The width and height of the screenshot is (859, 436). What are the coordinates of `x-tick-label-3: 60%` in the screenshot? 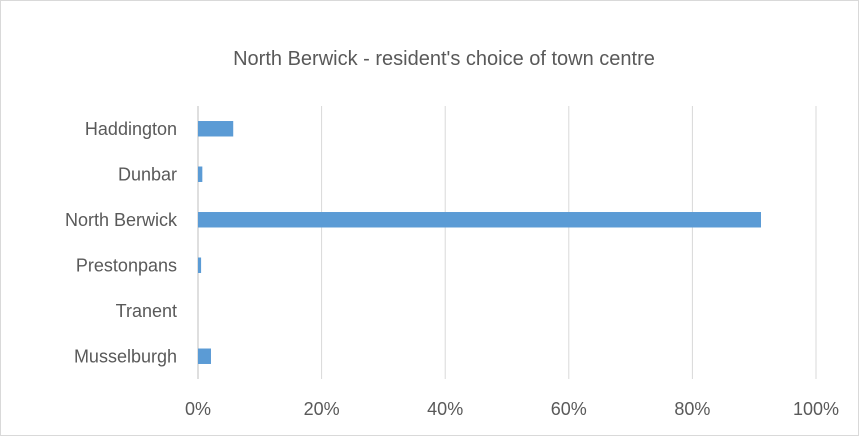 It's located at (569, 409).